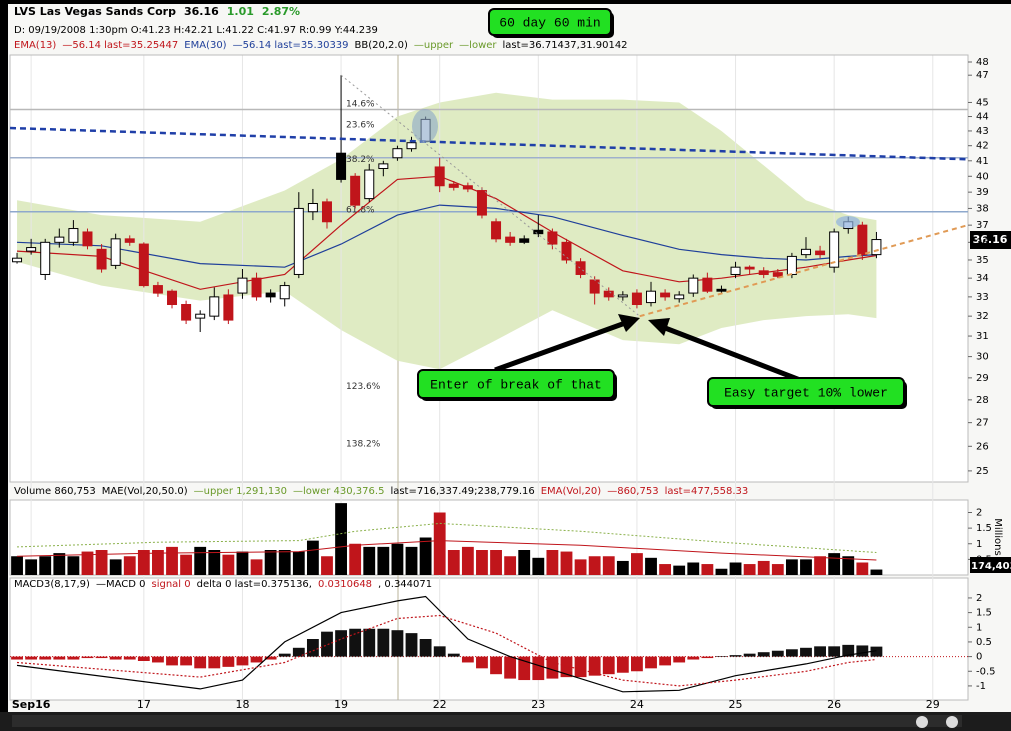  Describe the element at coordinates (982, 176) in the screenshot. I see `y-tick-label: 40` at that location.